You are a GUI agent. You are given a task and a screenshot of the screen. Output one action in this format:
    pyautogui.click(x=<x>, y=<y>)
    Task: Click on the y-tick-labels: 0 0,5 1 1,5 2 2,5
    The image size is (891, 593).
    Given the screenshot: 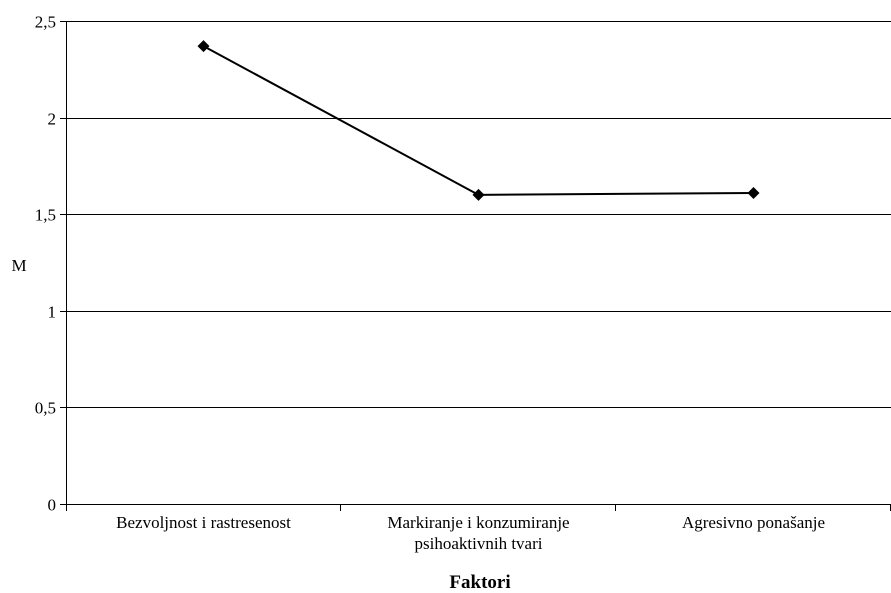 What is the action you would take?
    pyautogui.click(x=45, y=264)
    